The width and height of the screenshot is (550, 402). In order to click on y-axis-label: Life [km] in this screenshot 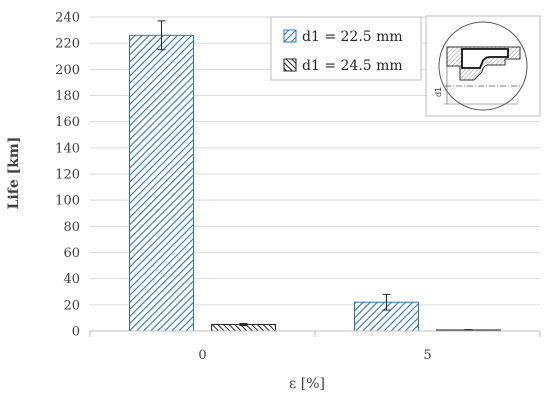, I will do `click(14, 173)`.